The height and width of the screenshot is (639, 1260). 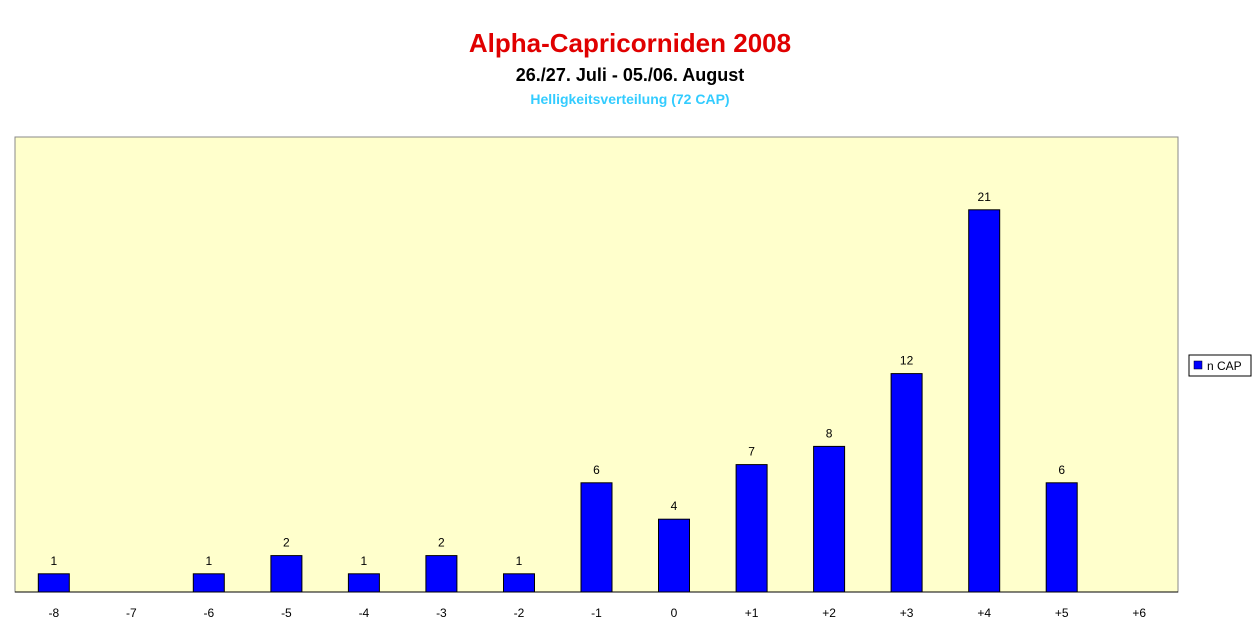 I want to click on legend-label: n CAP, so click(x=1224, y=366).